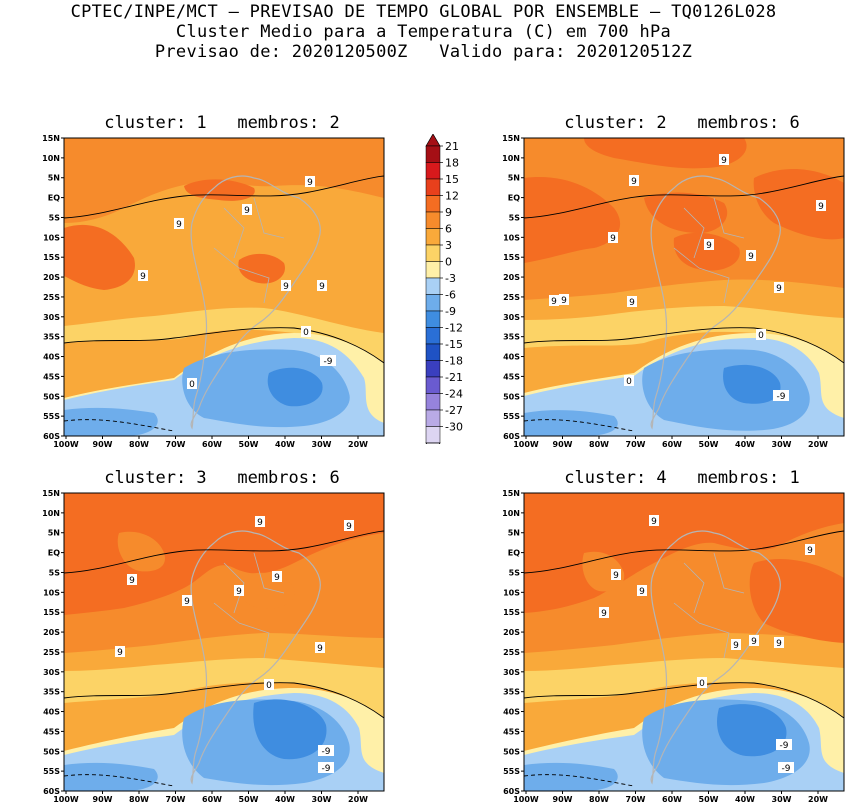 This screenshot has width=847, height=803. What do you see at coordinates (454, 328) in the screenshot?
I see `legend-value: -12` at bounding box center [454, 328].